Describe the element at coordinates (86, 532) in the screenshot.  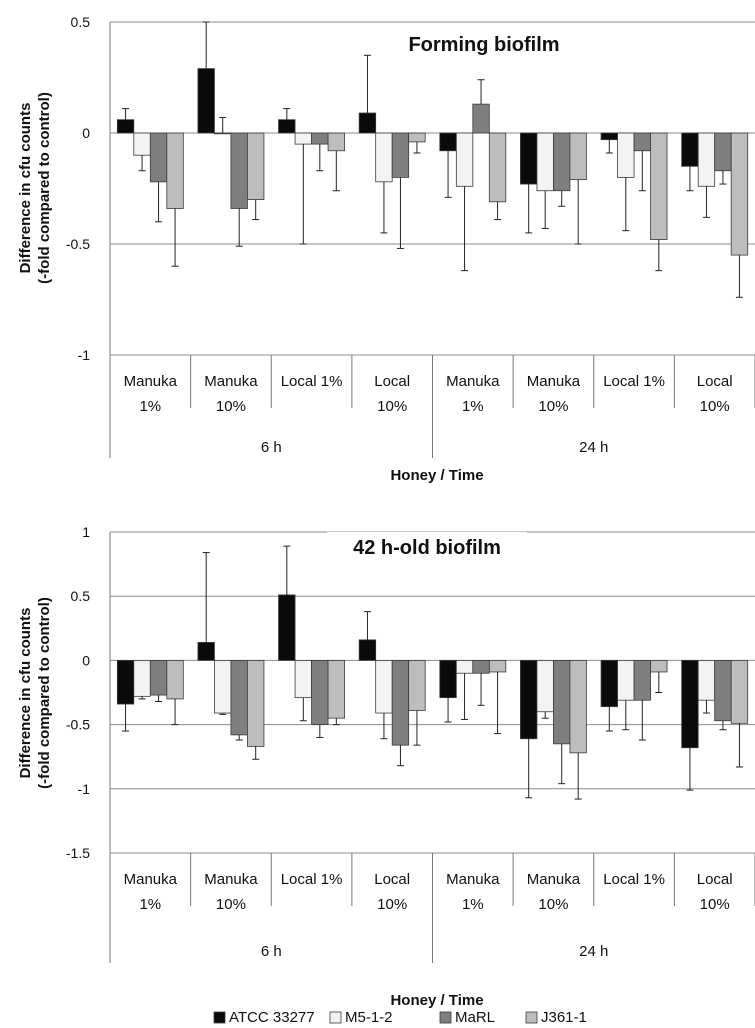
I see `y-tick-label: 1` at that location.